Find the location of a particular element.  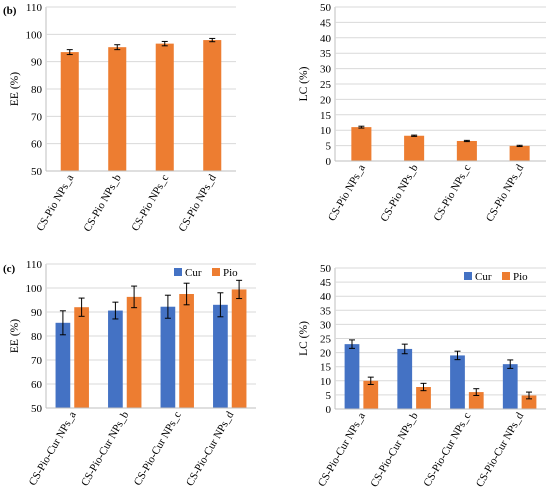

panel-label: (b) is located at coordinates (10, 11).